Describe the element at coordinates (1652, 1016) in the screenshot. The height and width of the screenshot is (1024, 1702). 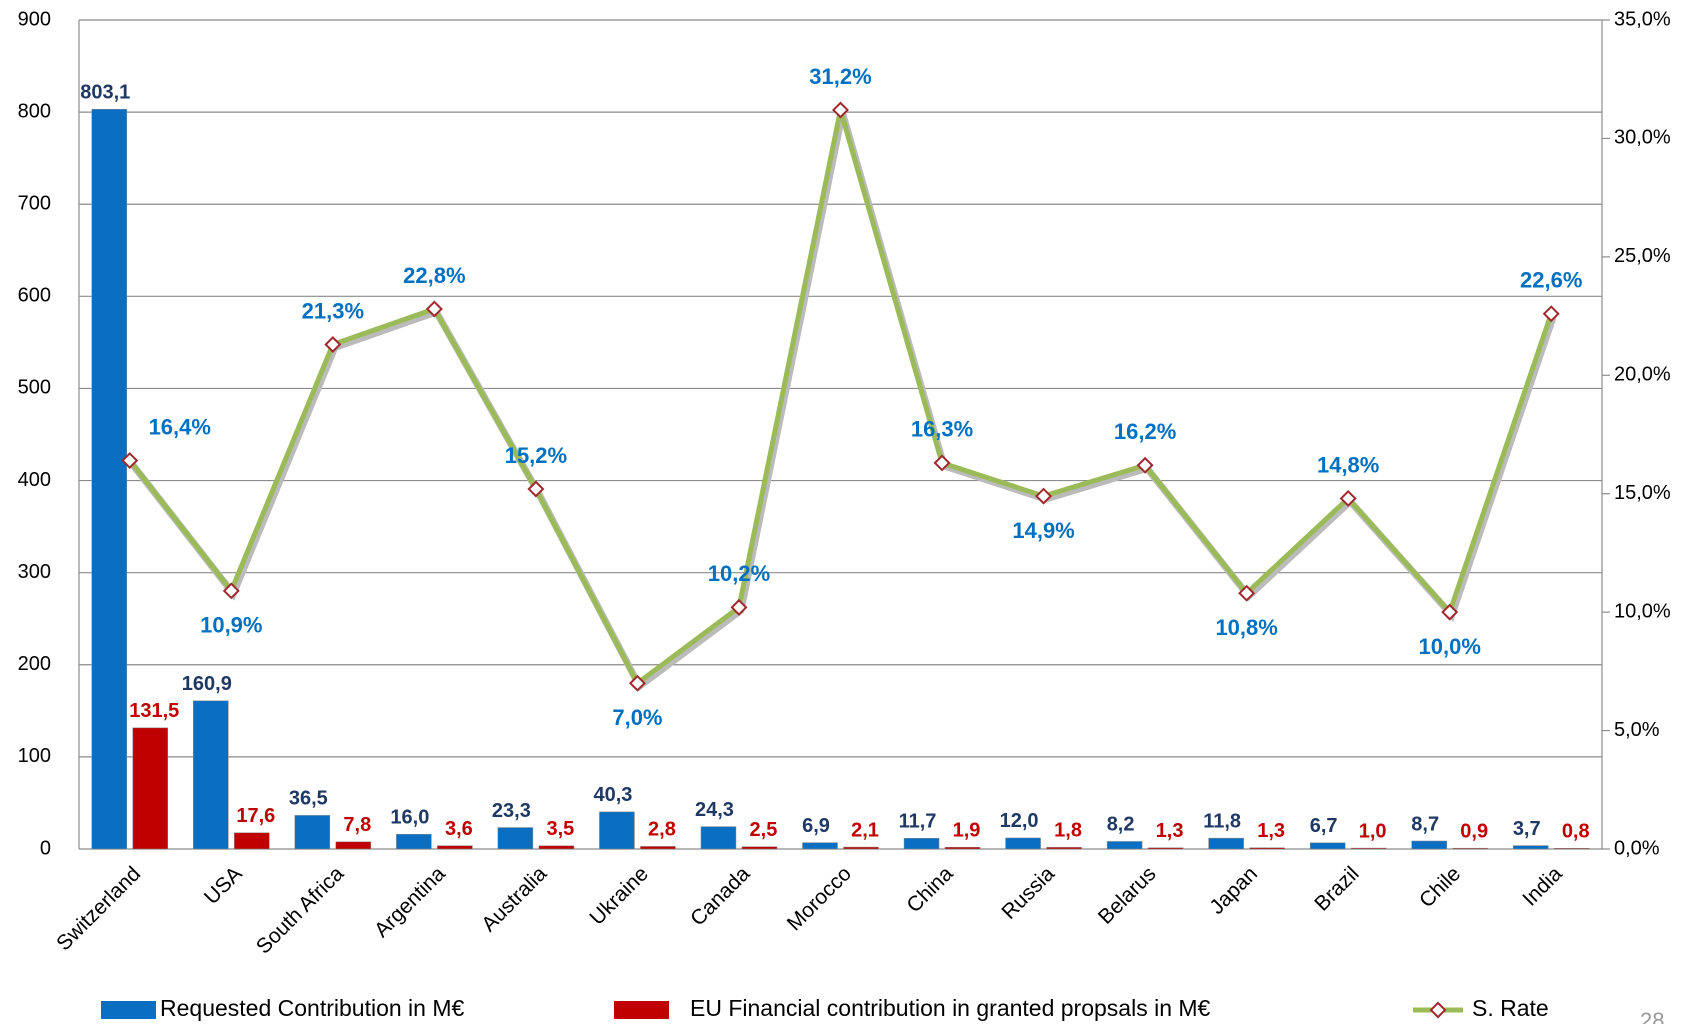
I see `page-number: 28` at that location.